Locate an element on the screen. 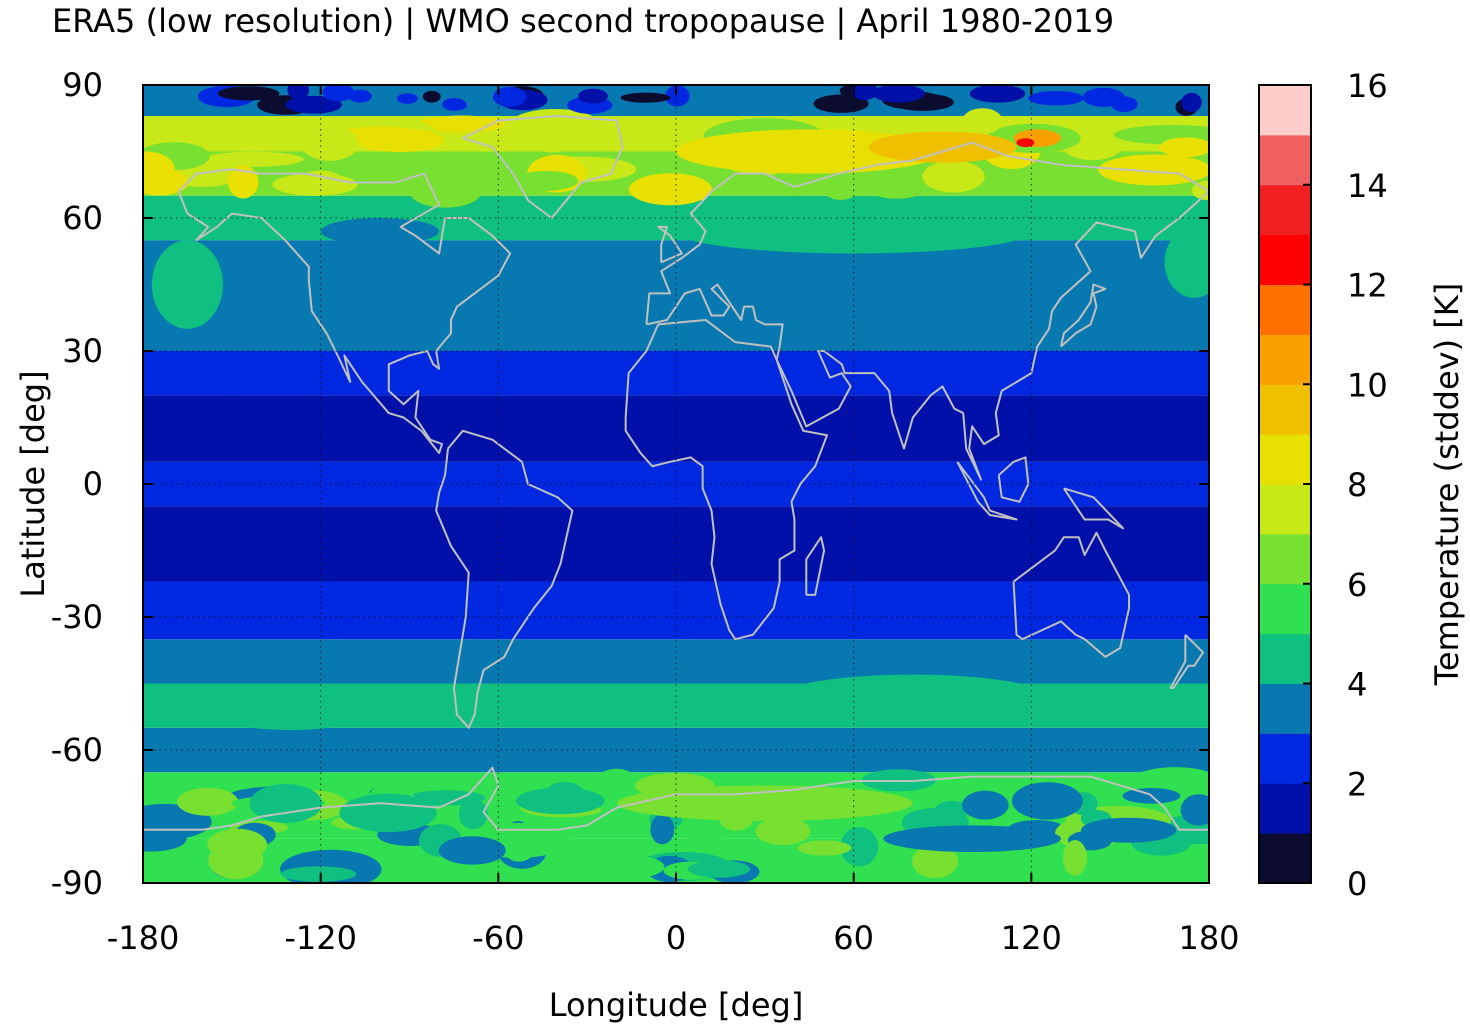  y-tick-label: -90 is located at coordinates (77, 883).